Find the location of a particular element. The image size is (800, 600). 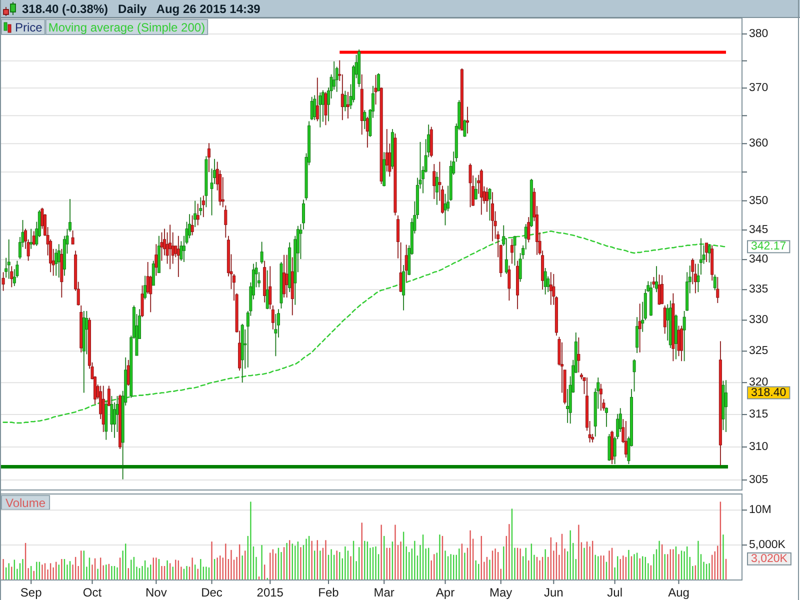

y-tick-label: 360 is located at coordinates (758, 144).